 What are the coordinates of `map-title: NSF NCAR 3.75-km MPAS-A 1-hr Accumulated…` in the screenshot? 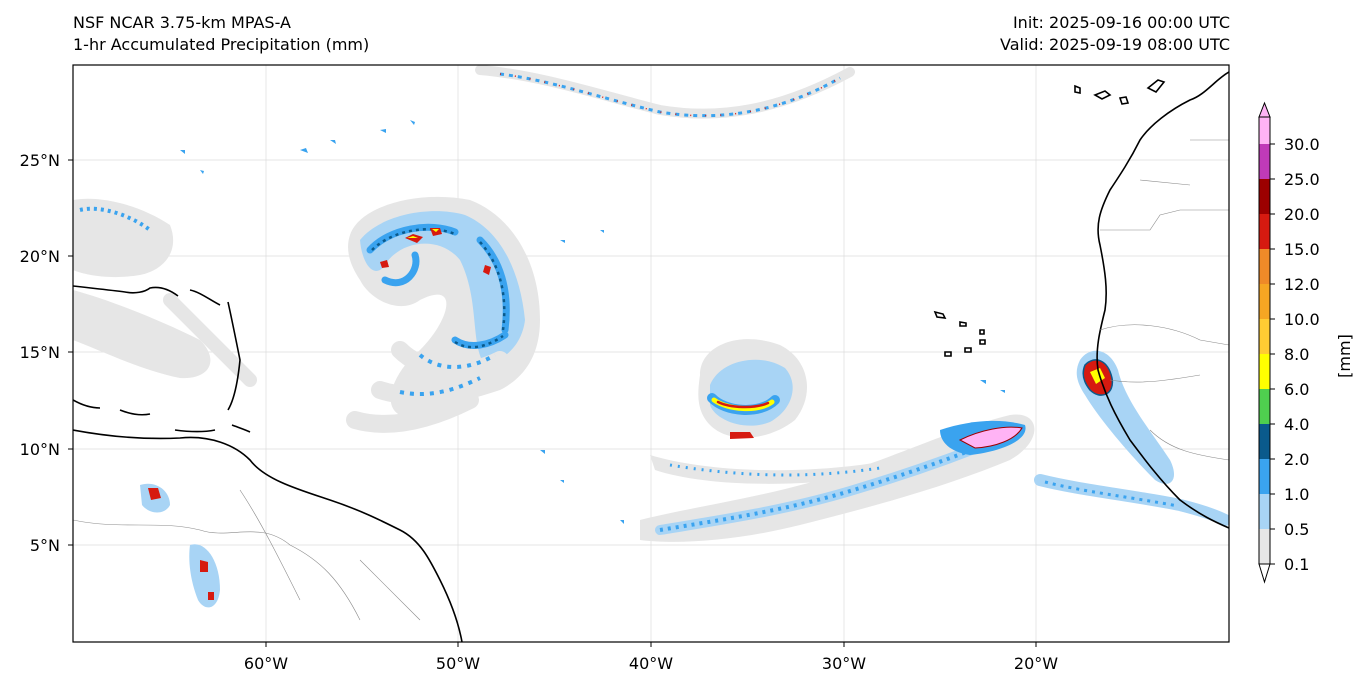 It's located at (221, 34).